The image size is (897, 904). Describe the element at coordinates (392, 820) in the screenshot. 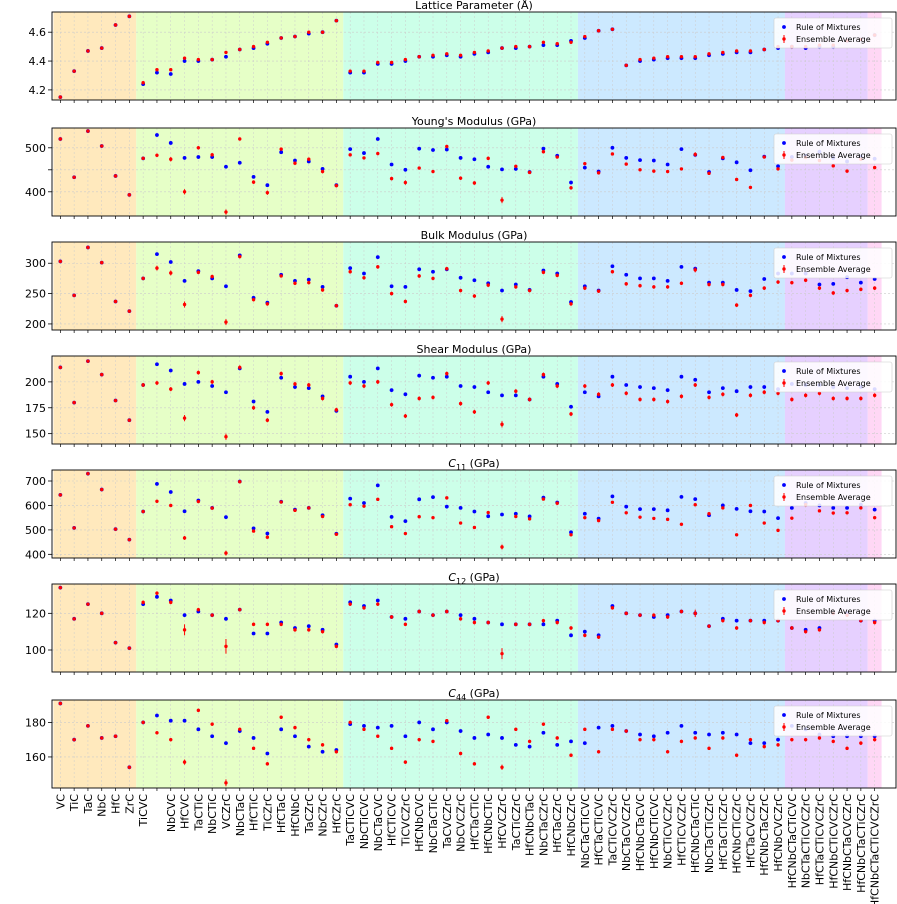

I see `x-tick-label: HfCTiCVC` at that location.